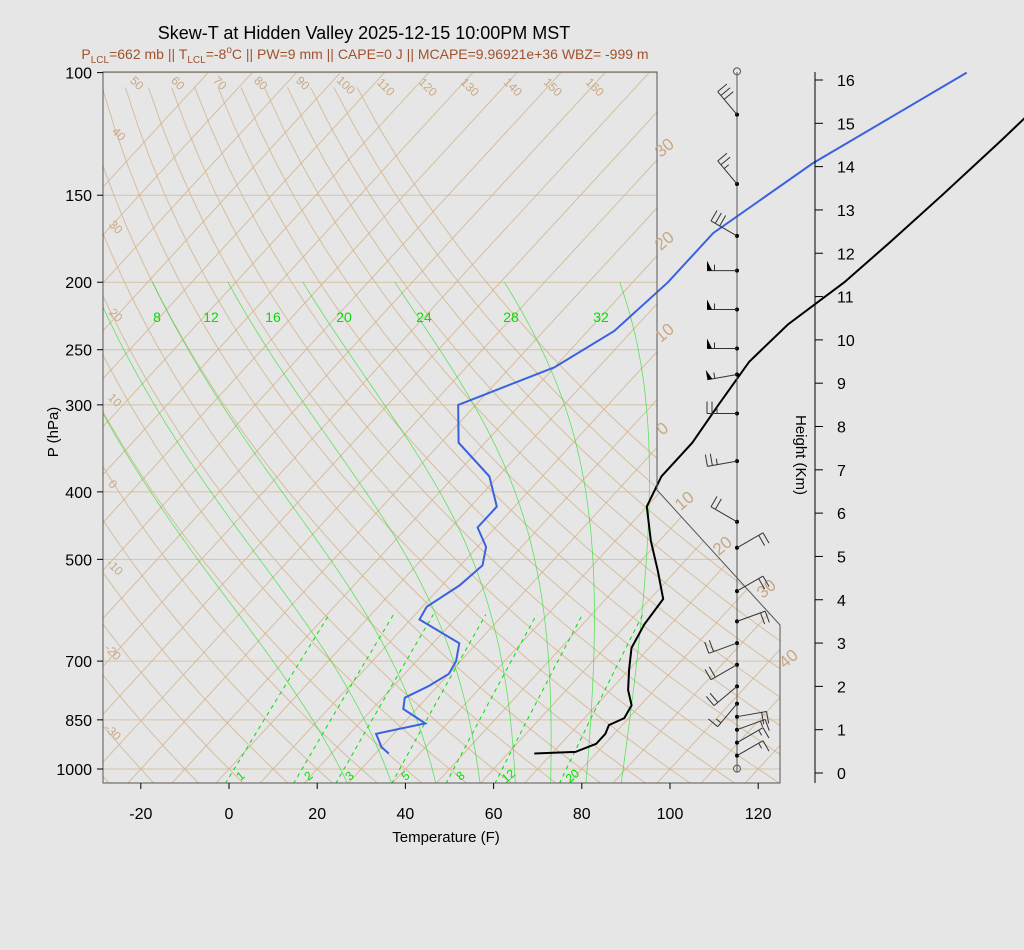 The width and height of the screenshot is (1024, 950). Describe the element at coordinates (760, 732) in the screenshot. I see `wind-barb-half-flag` at that location.